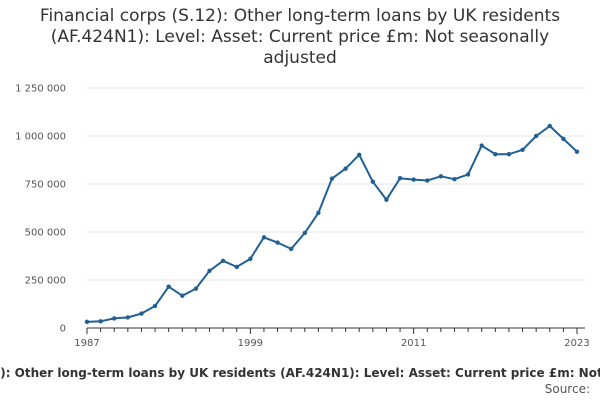 Image resolution: width=600 pixels, height=400 pixels. Describe the element at coordinates (45, 281) in the screenshot. I see `y-tick-label: 250 000` at that location.